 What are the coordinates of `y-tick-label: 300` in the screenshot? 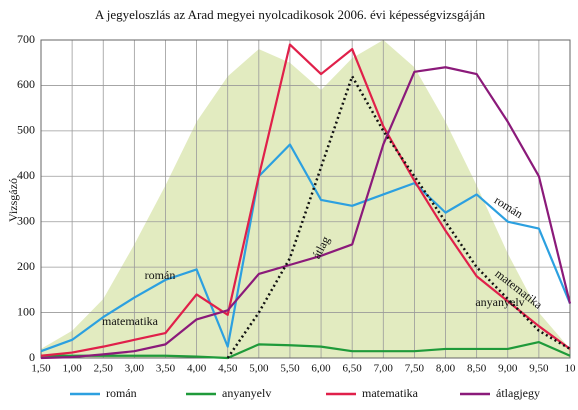 It's located at (26, 220).